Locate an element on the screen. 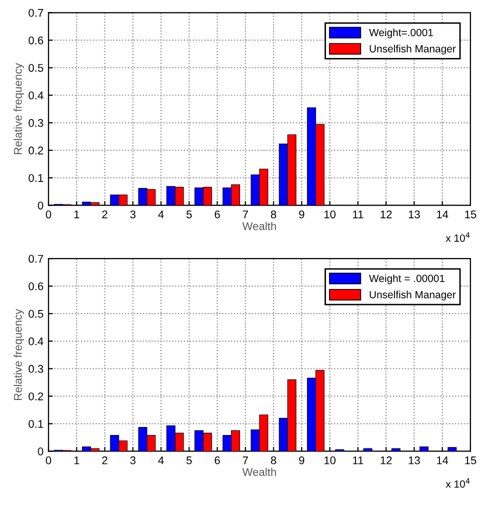 The height and width of the screenshot is (507, 485). legend-label: Weight = .00001 is located at coordinates (406, 279).